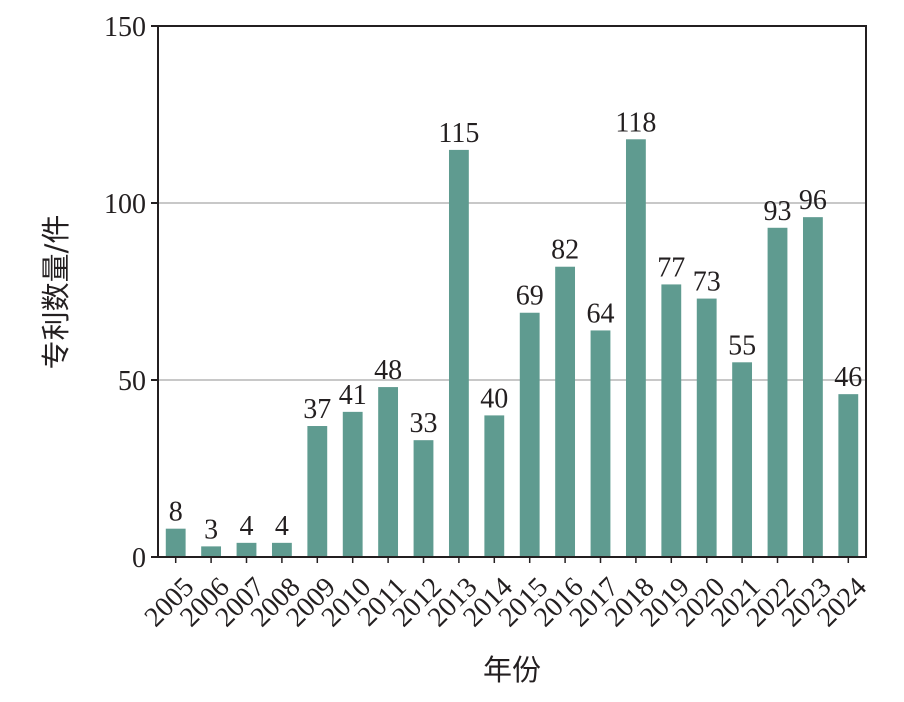 Image resolution: width=904 pixels, height=702 pixels. Describe the element at coordinates (742, 345) in the screenshot. I see `data-label: 55` at that location.